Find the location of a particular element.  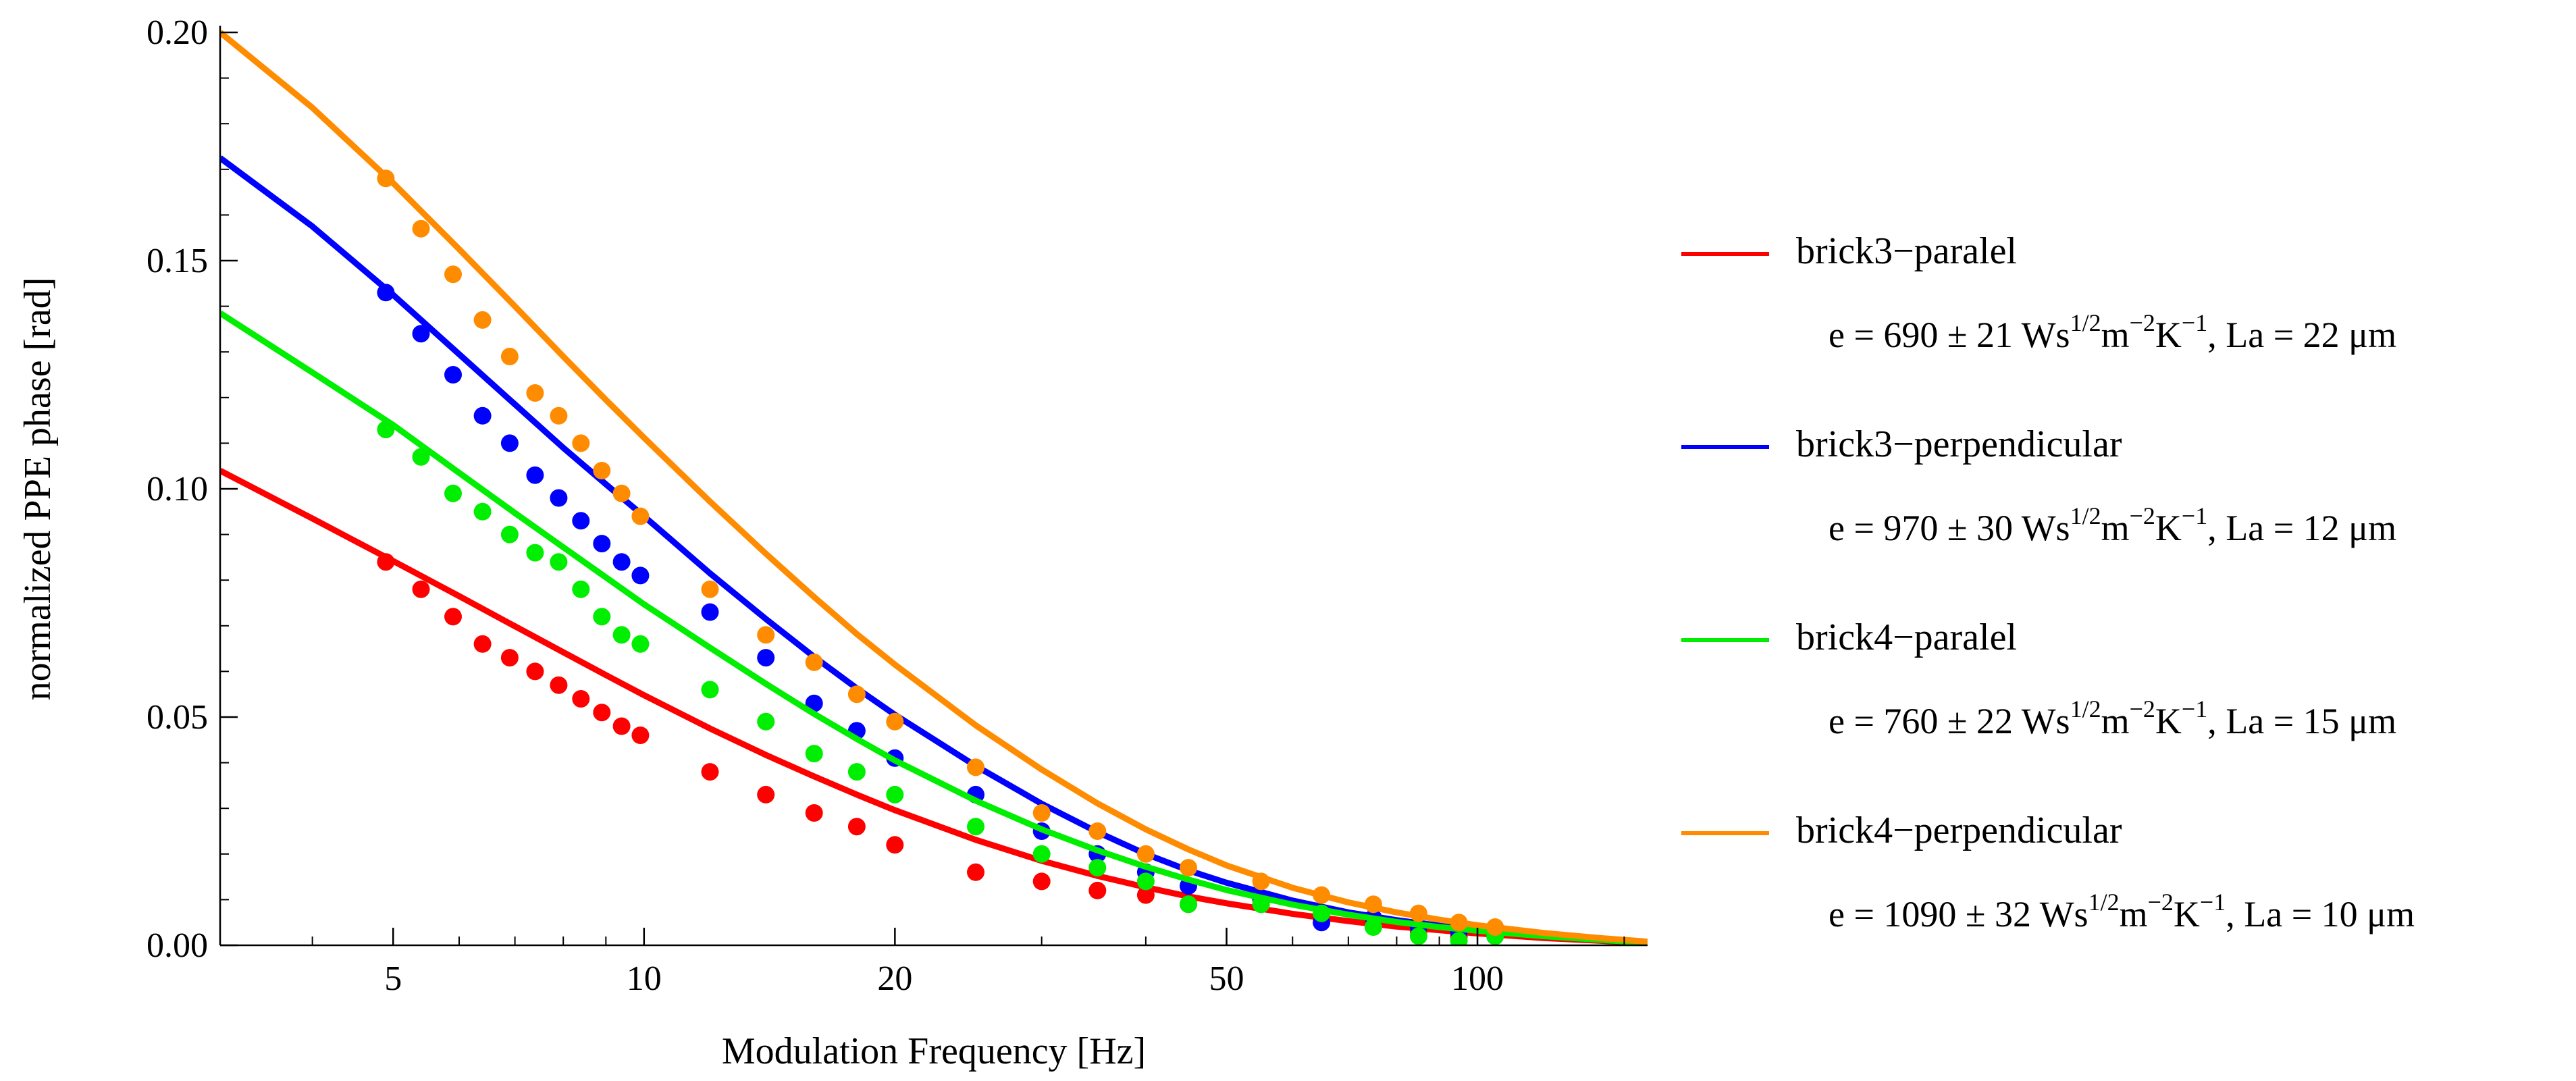

legend-text-part: , La = 15 μm is located at coordinates (2301, 721).